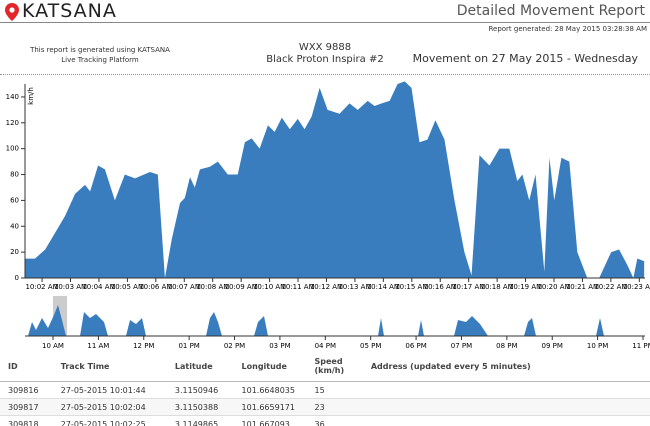 Image resolution: width=650 pixels, height=426 pixels. What do you see at coordinates (12, 123) in the screenshot?
I see `y-tick-label: 120` at bounding box center [12, 123].